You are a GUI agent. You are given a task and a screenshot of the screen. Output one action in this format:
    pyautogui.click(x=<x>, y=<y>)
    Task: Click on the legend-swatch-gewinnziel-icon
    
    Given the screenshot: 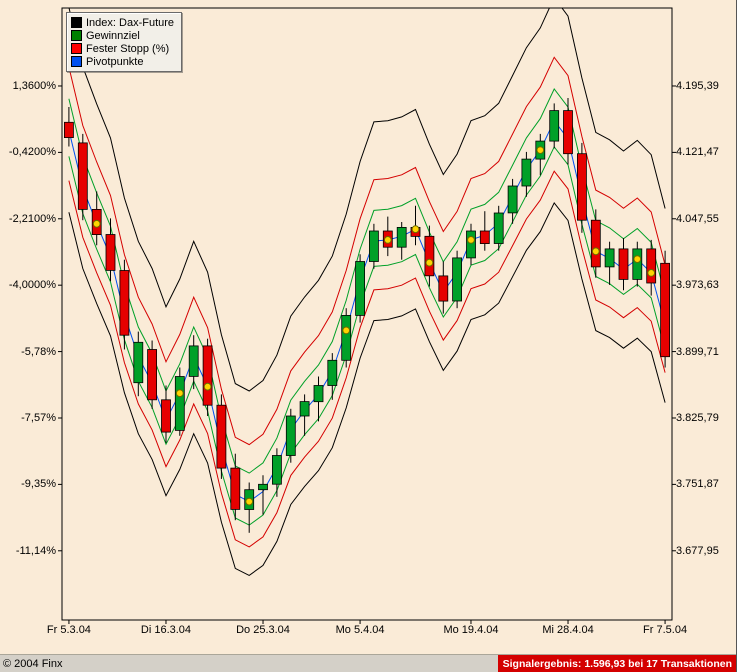 What is the action you would take?
    pyautogui.click(x=76, y=35)
    